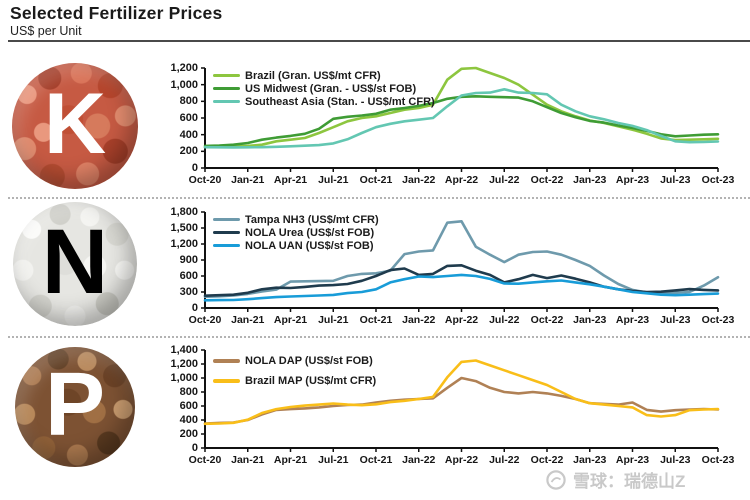 The image size is (750, 500). Describe the element at coordinates (310, 232) in the screenshot. I see `legend-label: NOLA Urea (US$/st FOB)` at that location.